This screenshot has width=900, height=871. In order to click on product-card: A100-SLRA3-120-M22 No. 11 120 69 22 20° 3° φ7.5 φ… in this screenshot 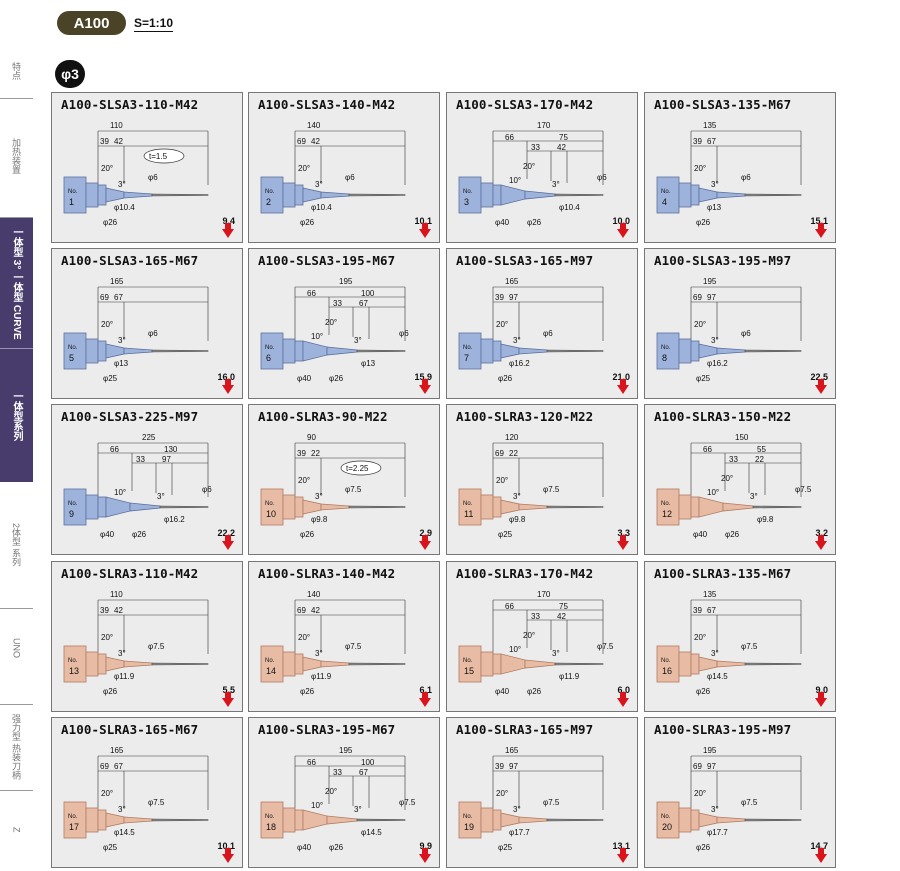, I will do `click(542, 479)`.